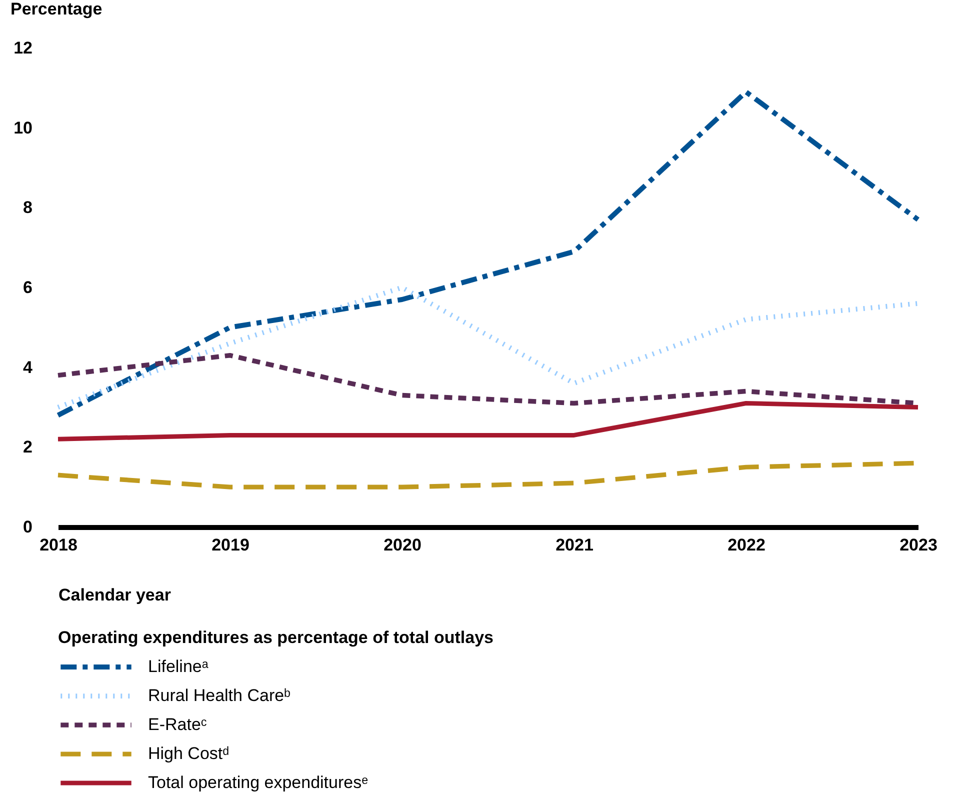  What do you see at coordinates (23, 128) in the screenshot?
I see `y-tick-label: 10` at bounding box center [23, 128].